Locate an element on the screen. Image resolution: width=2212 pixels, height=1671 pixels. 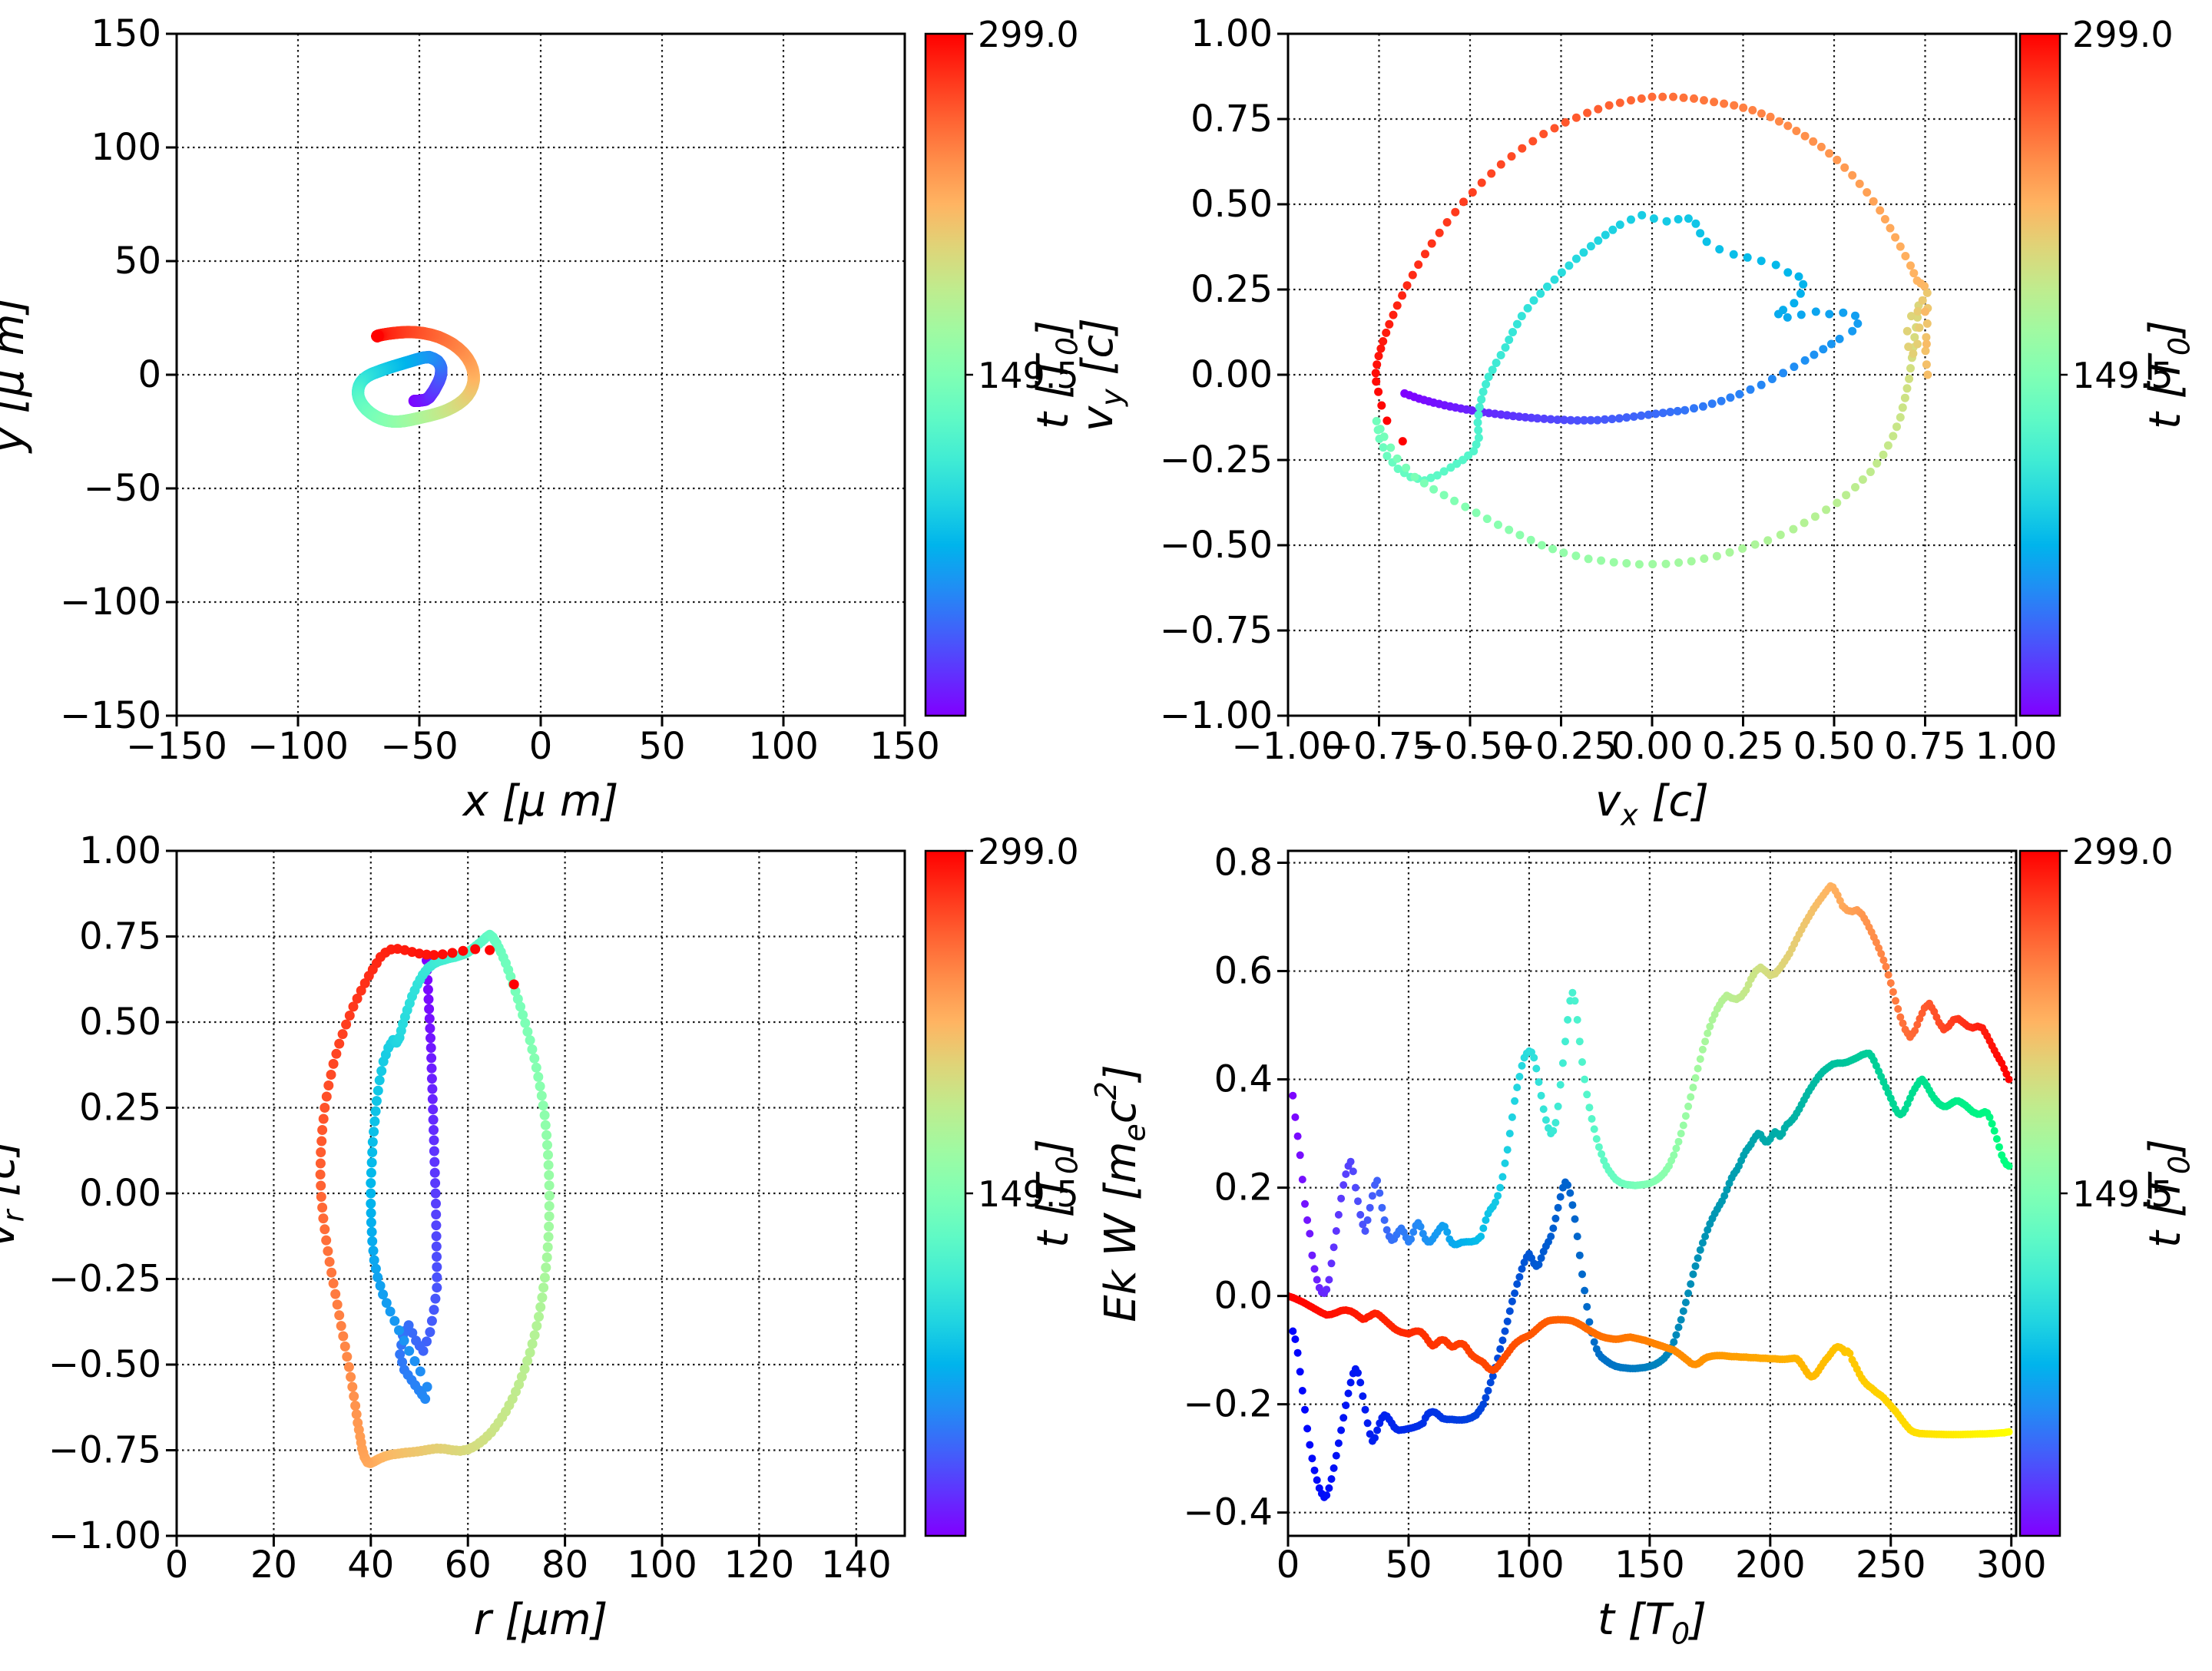
scatter-particle-path is located at coordinates (416, 377).